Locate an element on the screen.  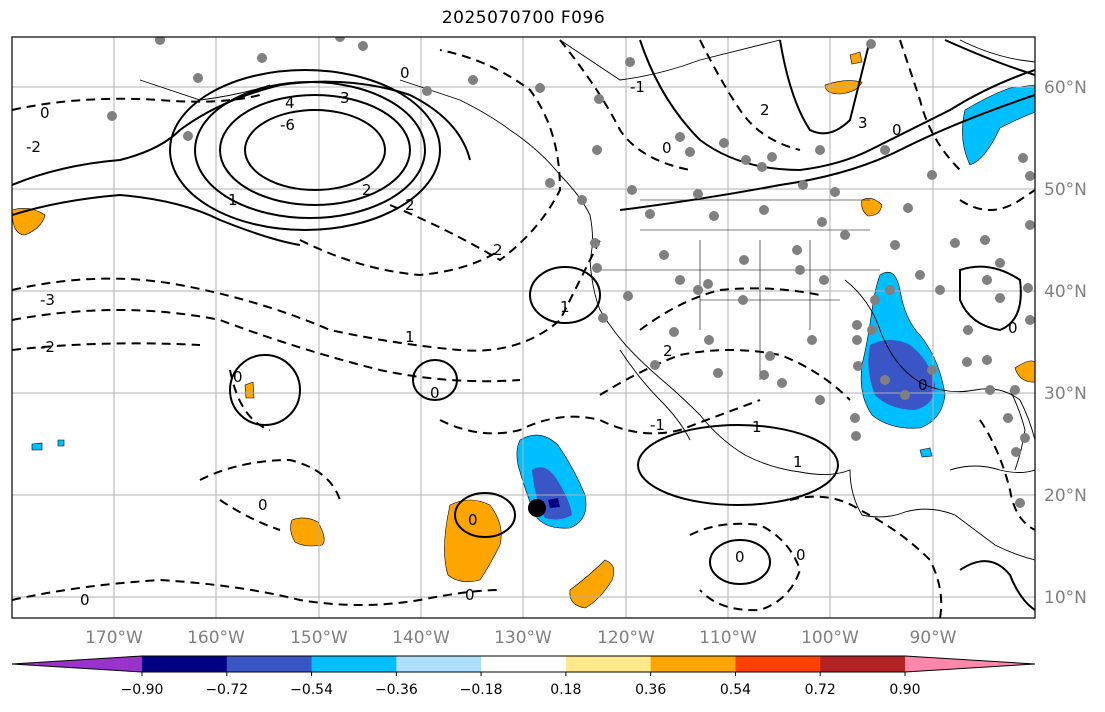
colorbar-tick-label: −0.72 is located at coordinates (226, 690).